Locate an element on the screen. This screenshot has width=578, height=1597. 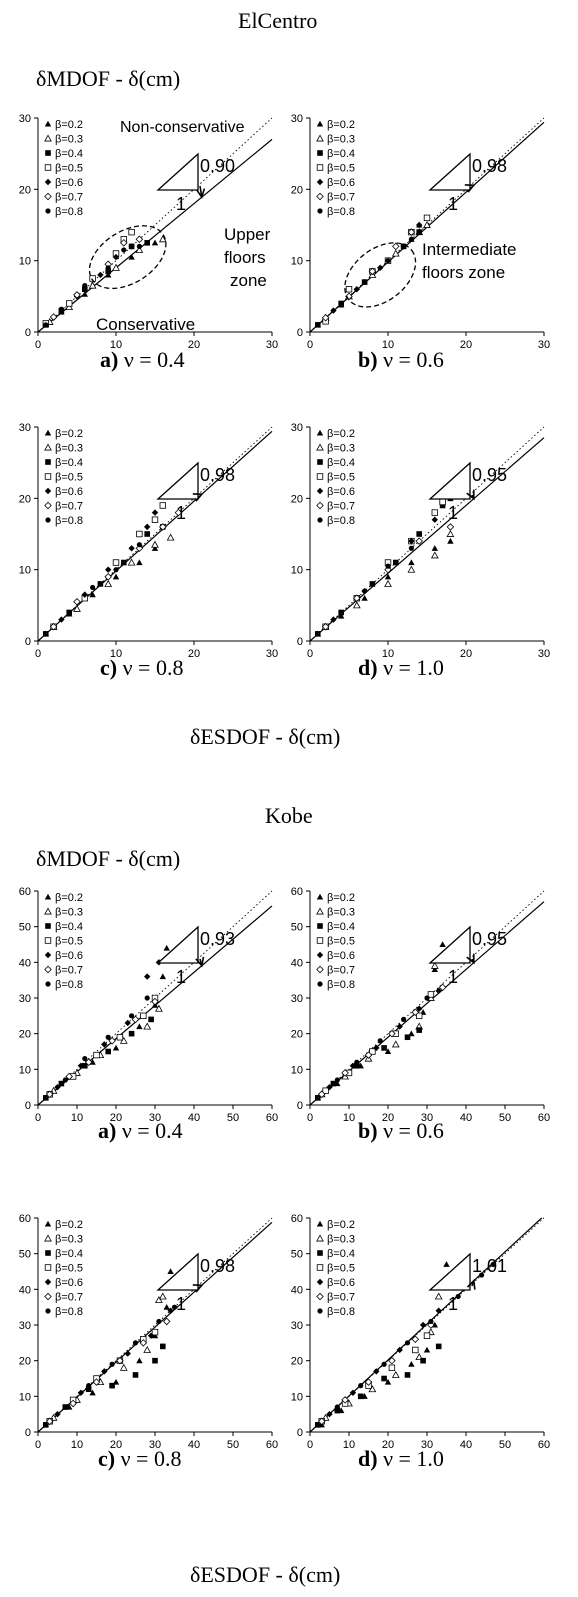
x-axis-title-elcentro: δESDOF - δ(cm) is located at coordinates (265, 736).